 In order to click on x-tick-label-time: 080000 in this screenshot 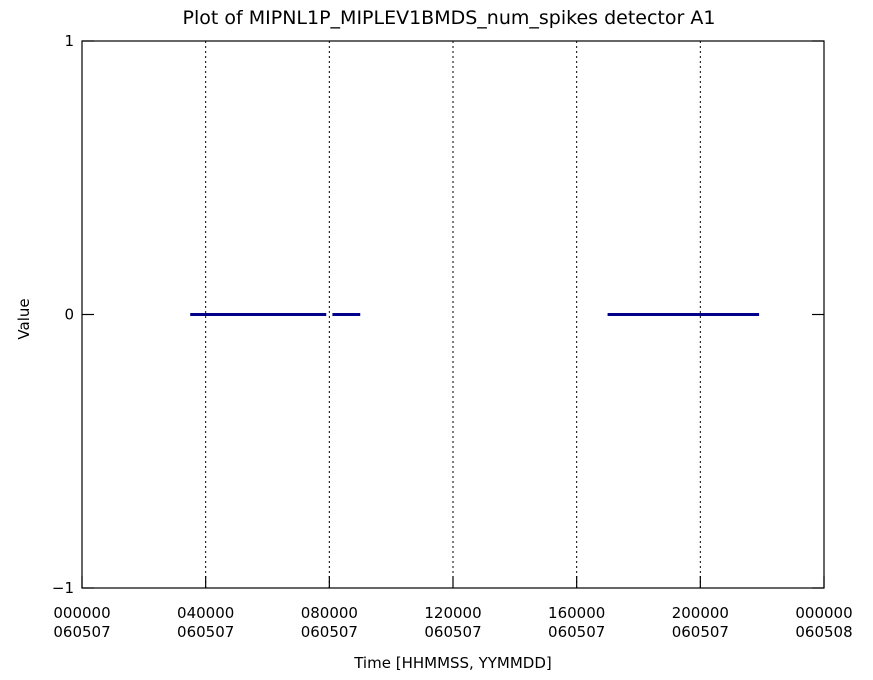, I will do `click(329, 613)`.